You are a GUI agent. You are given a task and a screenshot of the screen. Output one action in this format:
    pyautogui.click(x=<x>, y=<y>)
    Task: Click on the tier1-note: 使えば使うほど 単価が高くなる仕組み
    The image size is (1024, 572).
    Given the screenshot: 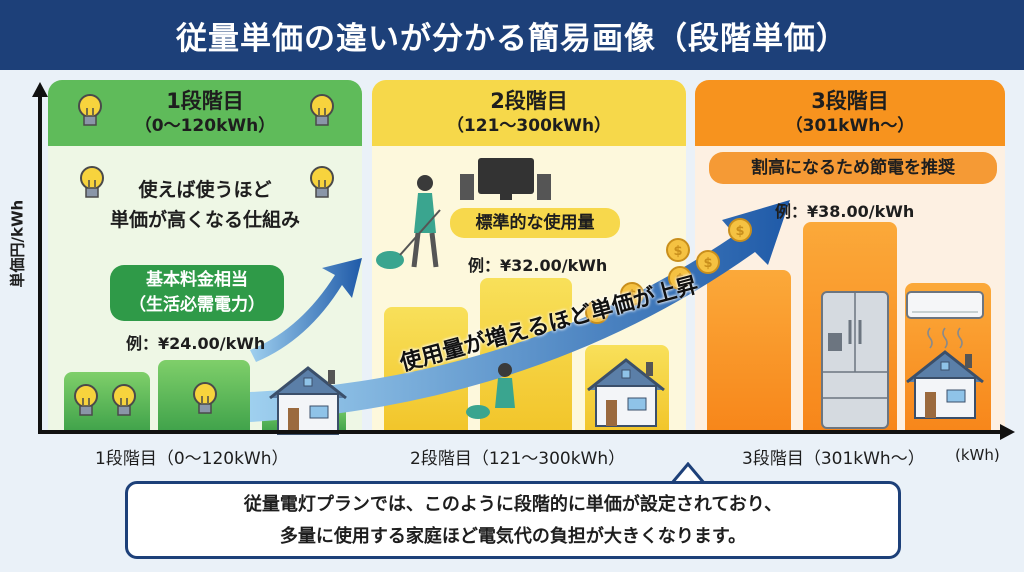 What is the action you would take?
    pyautogui.click(x=205, y=205)
    